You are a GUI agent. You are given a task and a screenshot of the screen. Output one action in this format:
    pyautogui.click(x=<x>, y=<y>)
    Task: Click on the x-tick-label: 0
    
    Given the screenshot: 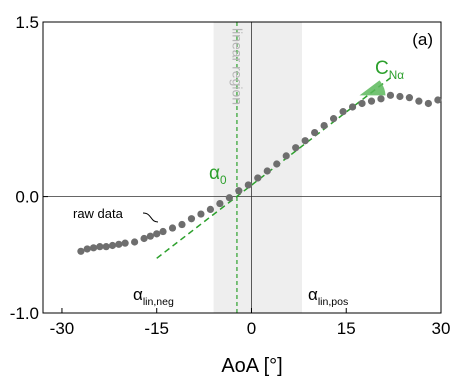 What is the action you would take?
    pyautogui.click(x=251, y=328)
    